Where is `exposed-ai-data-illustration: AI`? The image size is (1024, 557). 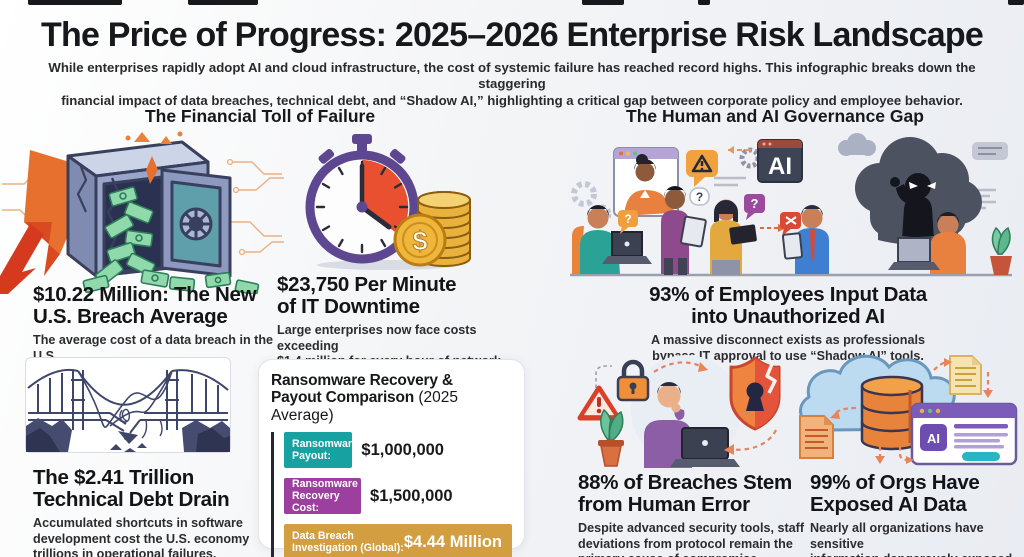
exposed-ai-data-illustration: AI is located at coordinates (908, 410).